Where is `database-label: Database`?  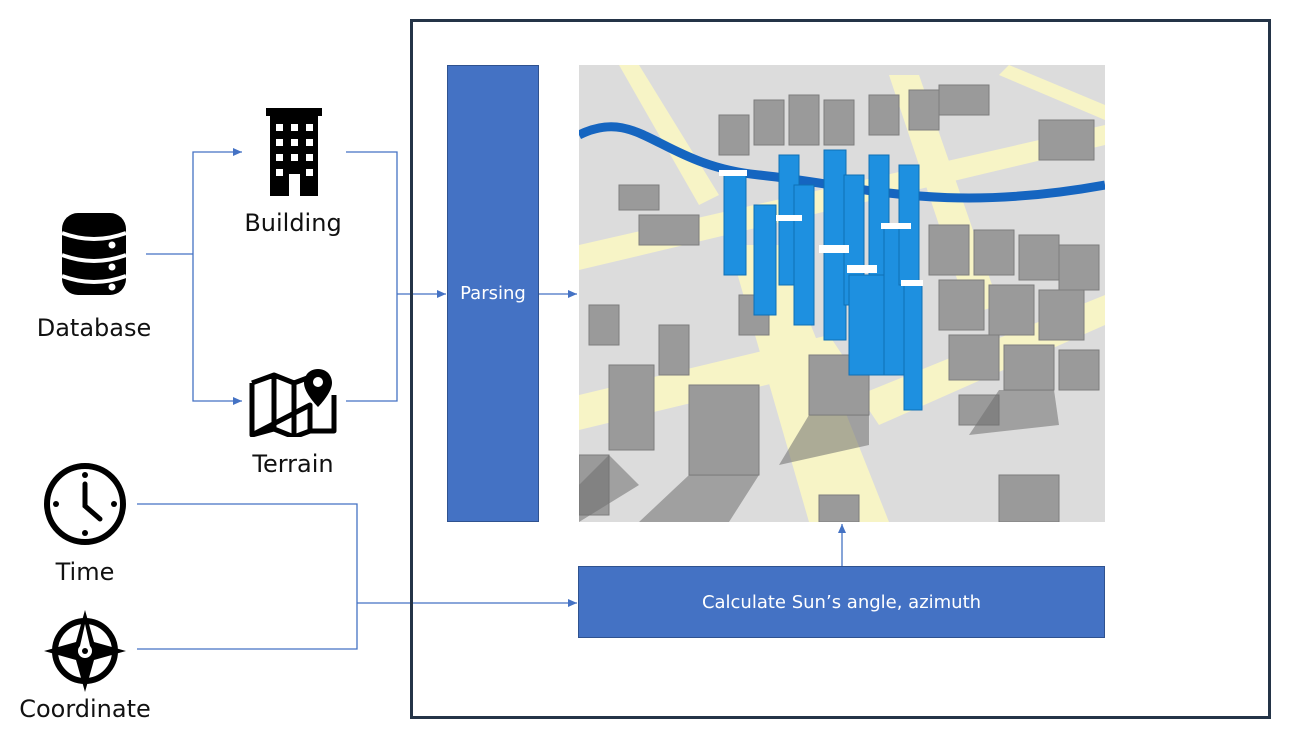 database-label: Database is located at coordinates (94, 328).